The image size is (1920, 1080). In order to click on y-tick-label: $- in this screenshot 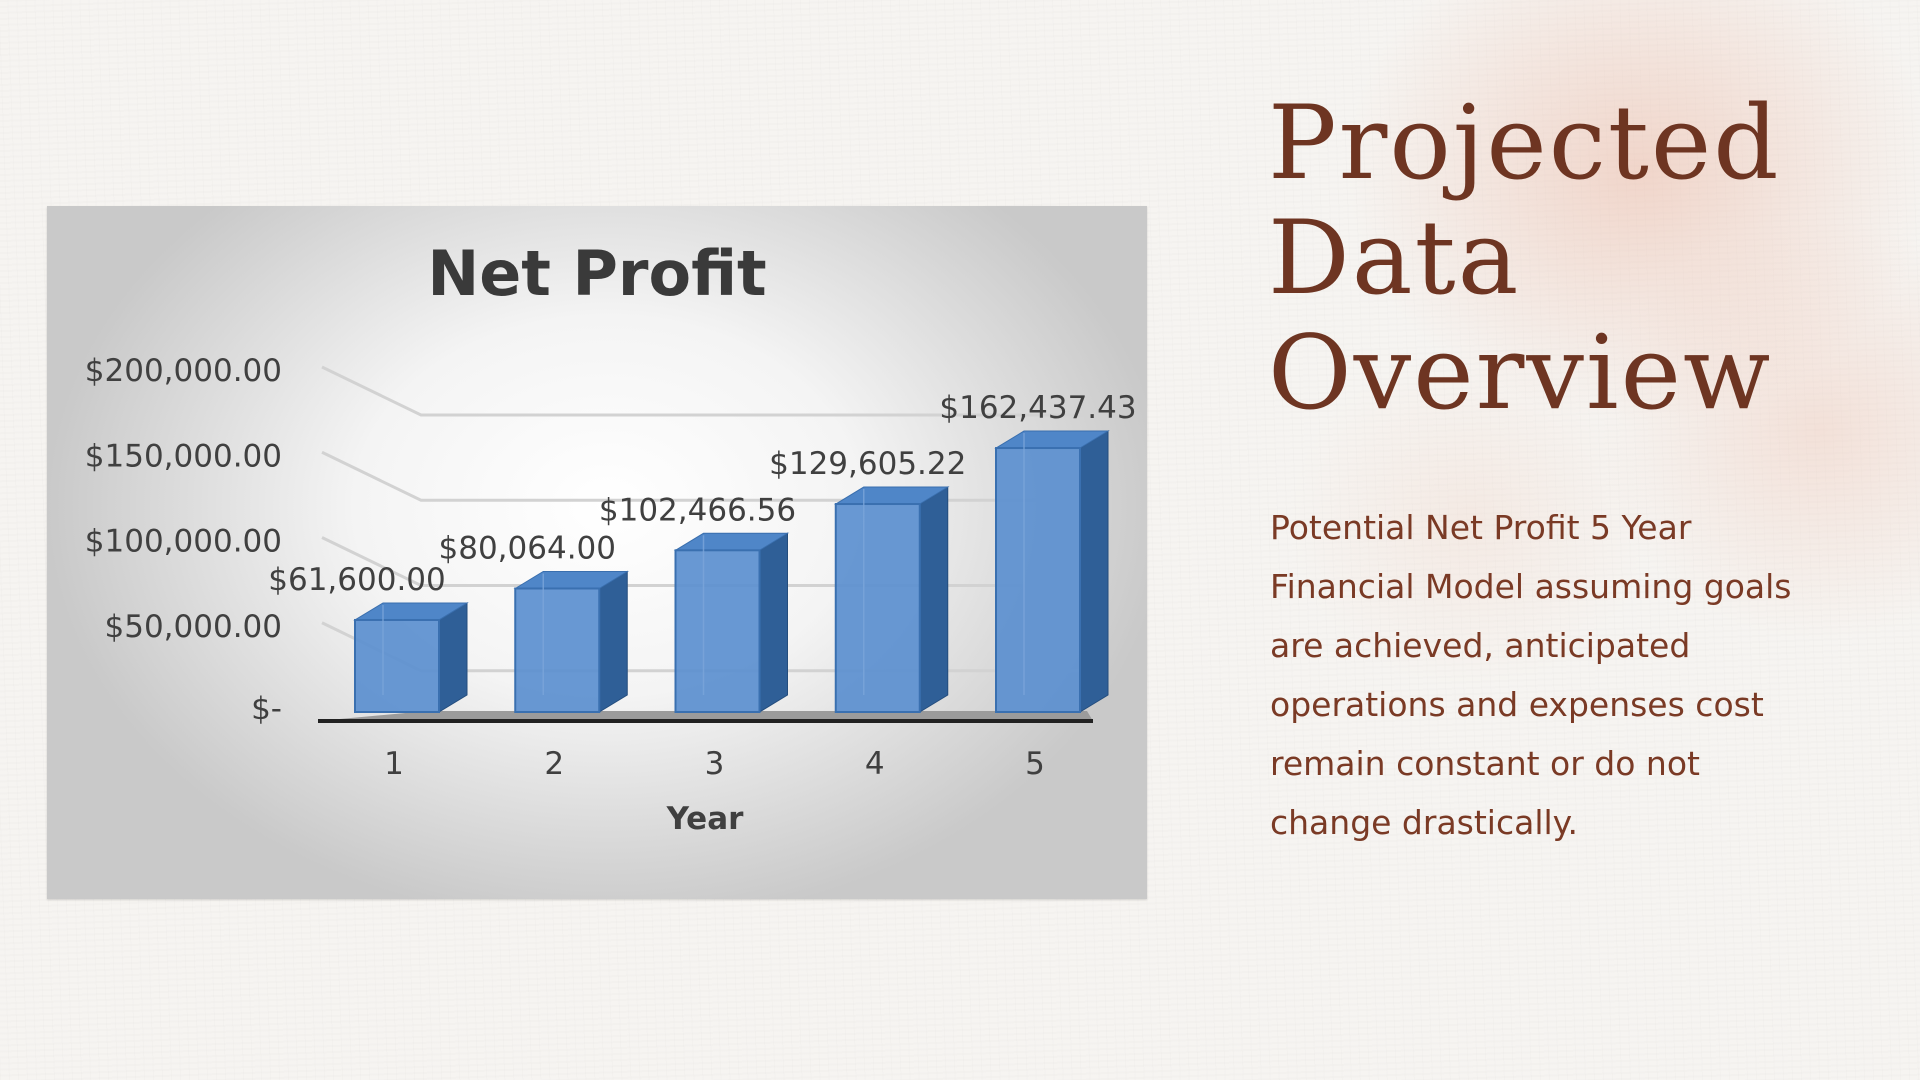, I will do `click(266, 709)`.